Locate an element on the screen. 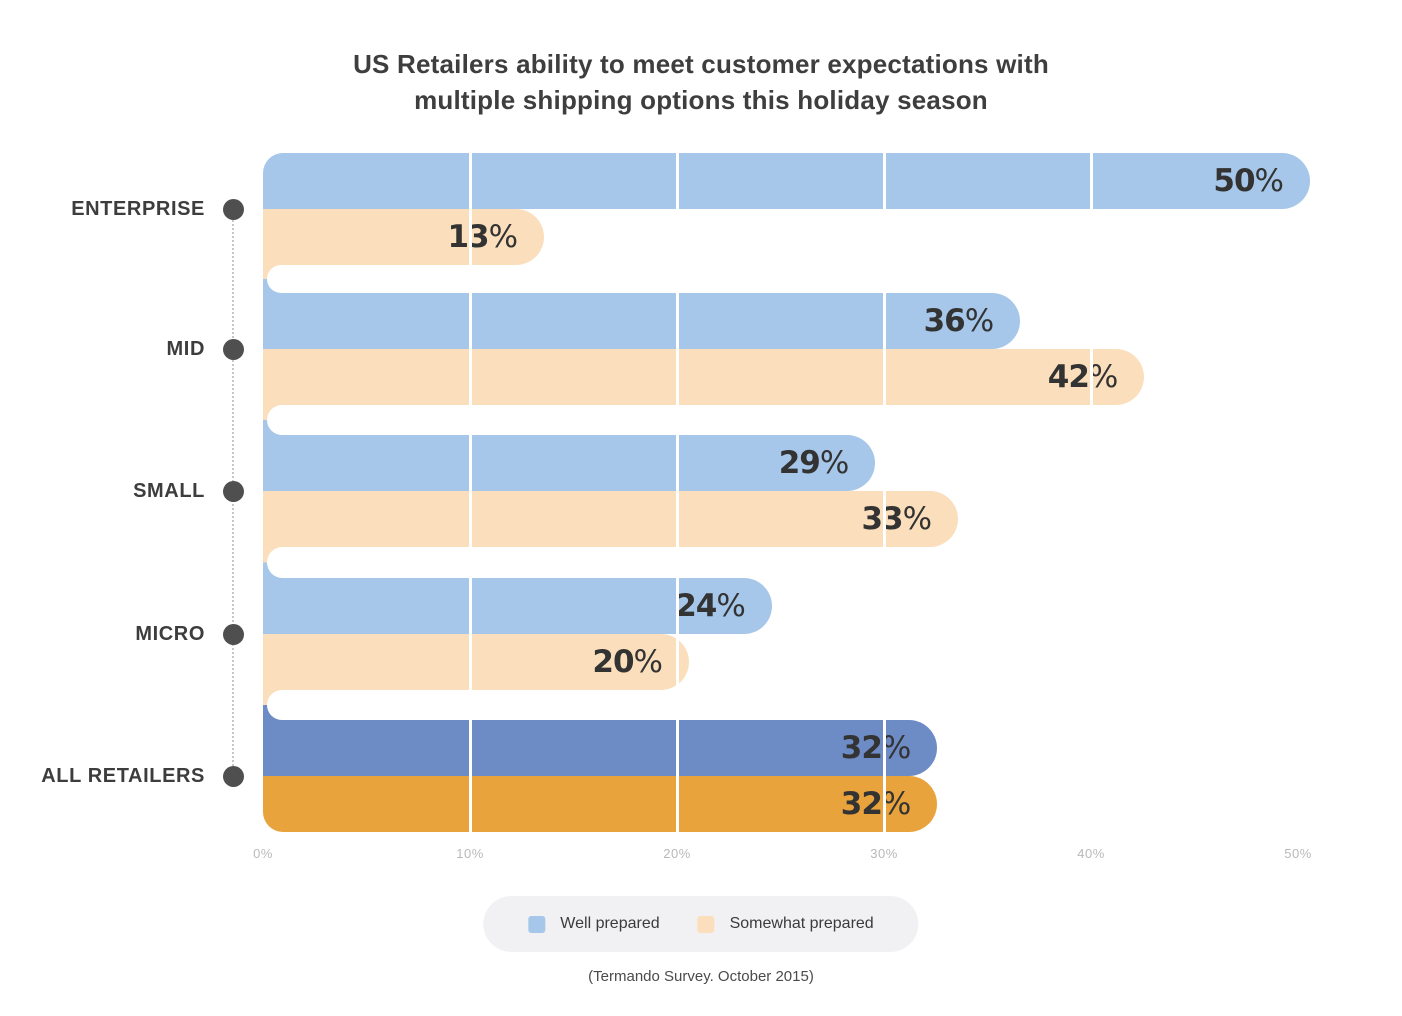 The width and height of the screenshot is (1402, 1016). legend-item-well-prepared: Well prepared is located at coordinates (594, 924).